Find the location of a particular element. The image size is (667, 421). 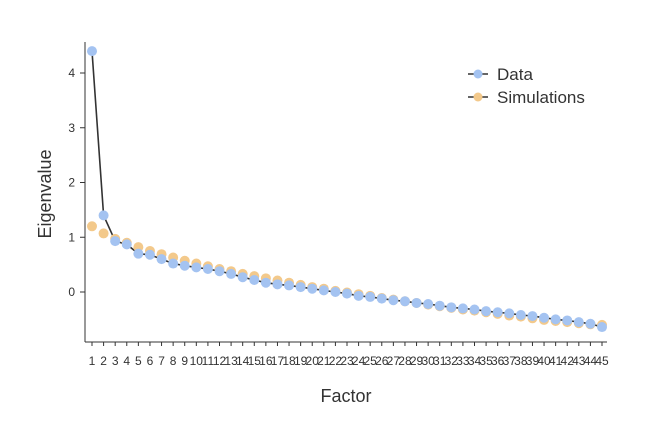

x-tick-label: 13 is located at coordinates (231, 361).